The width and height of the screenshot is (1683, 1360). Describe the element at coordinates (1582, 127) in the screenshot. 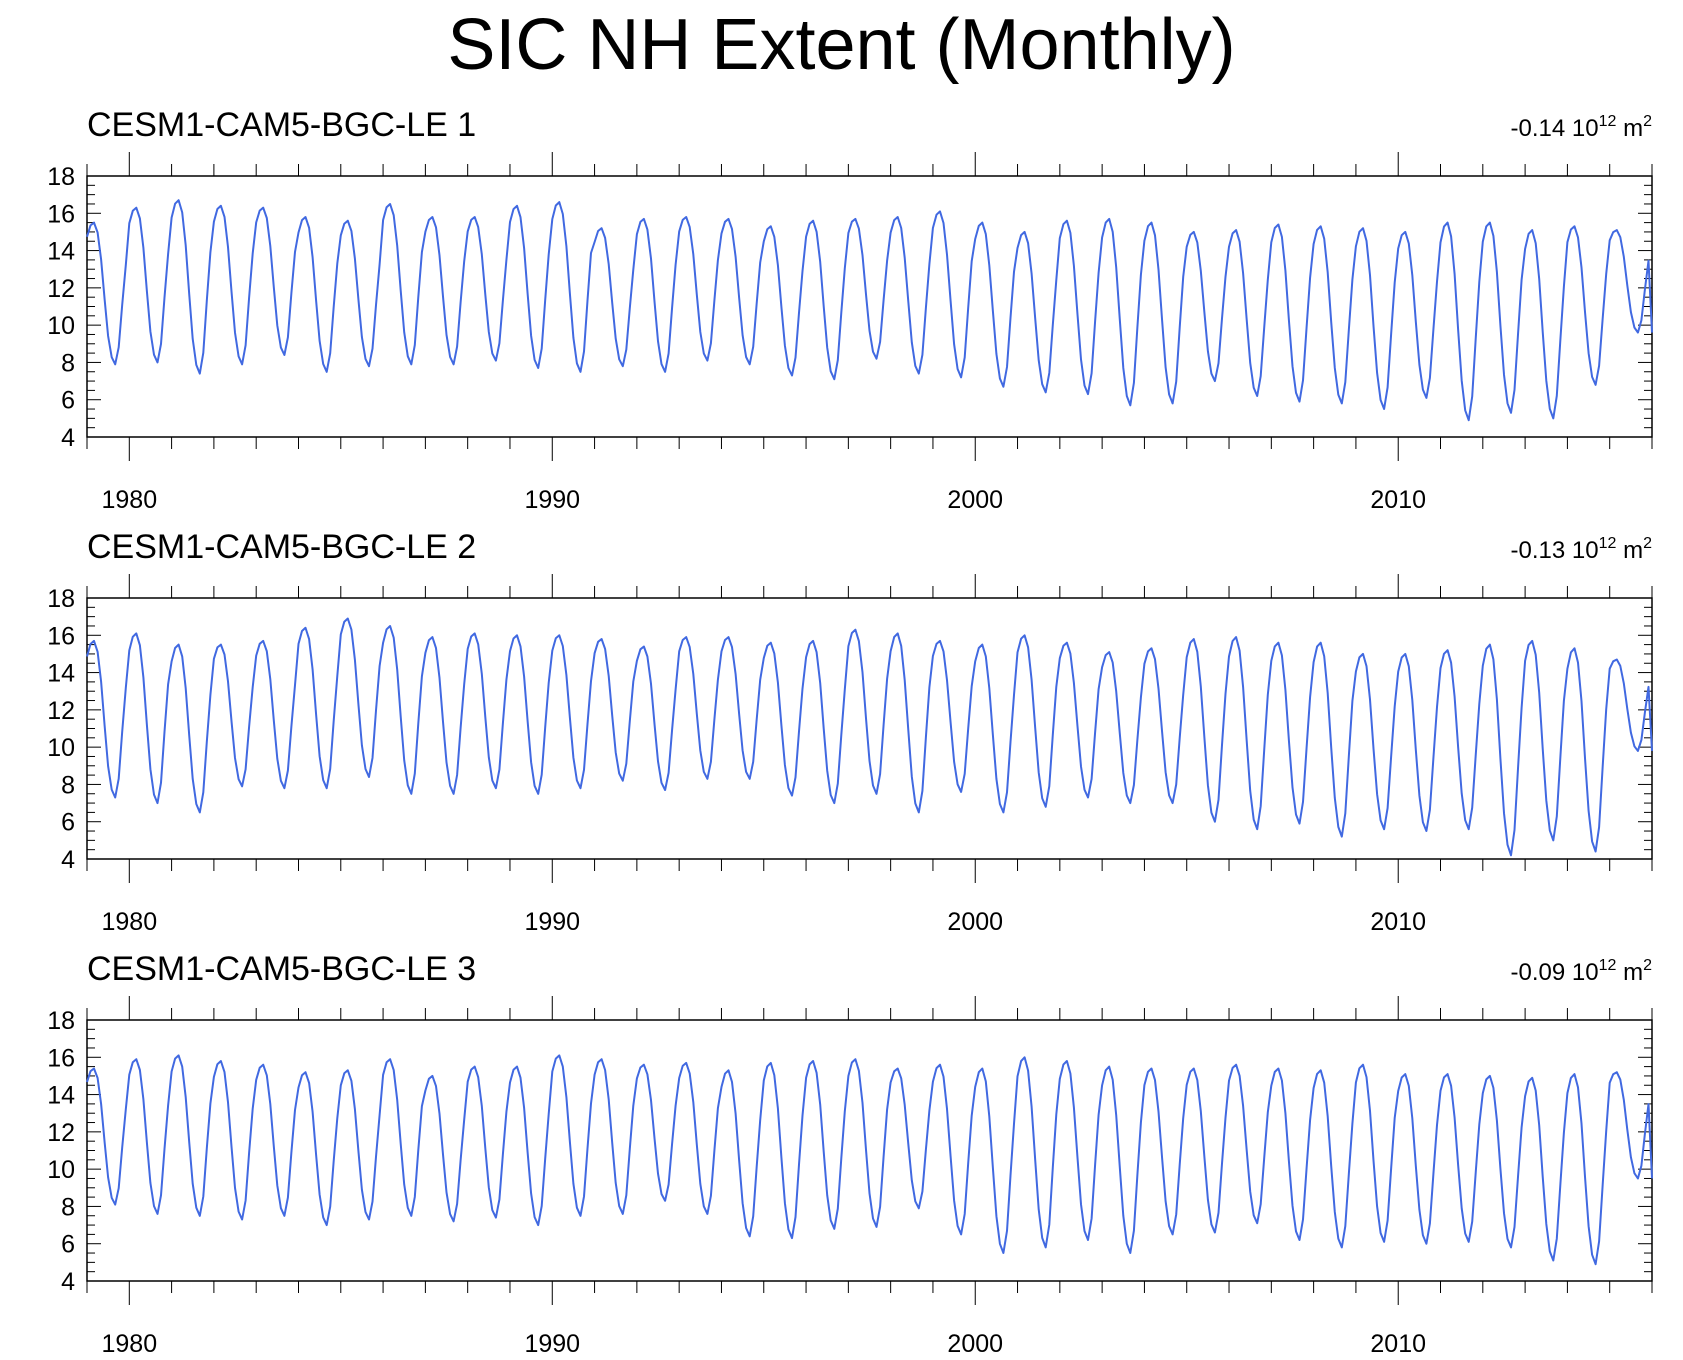

I see `trend-label: -0.14 1012 m2` at that location.